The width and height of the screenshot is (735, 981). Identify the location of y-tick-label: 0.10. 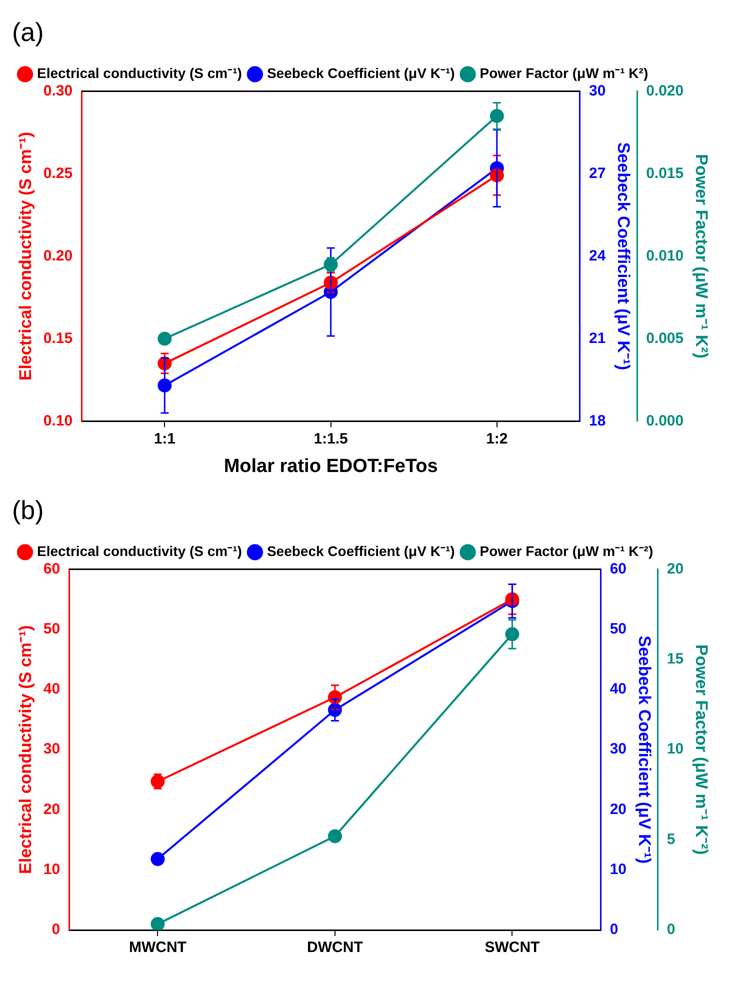
(58, 421).